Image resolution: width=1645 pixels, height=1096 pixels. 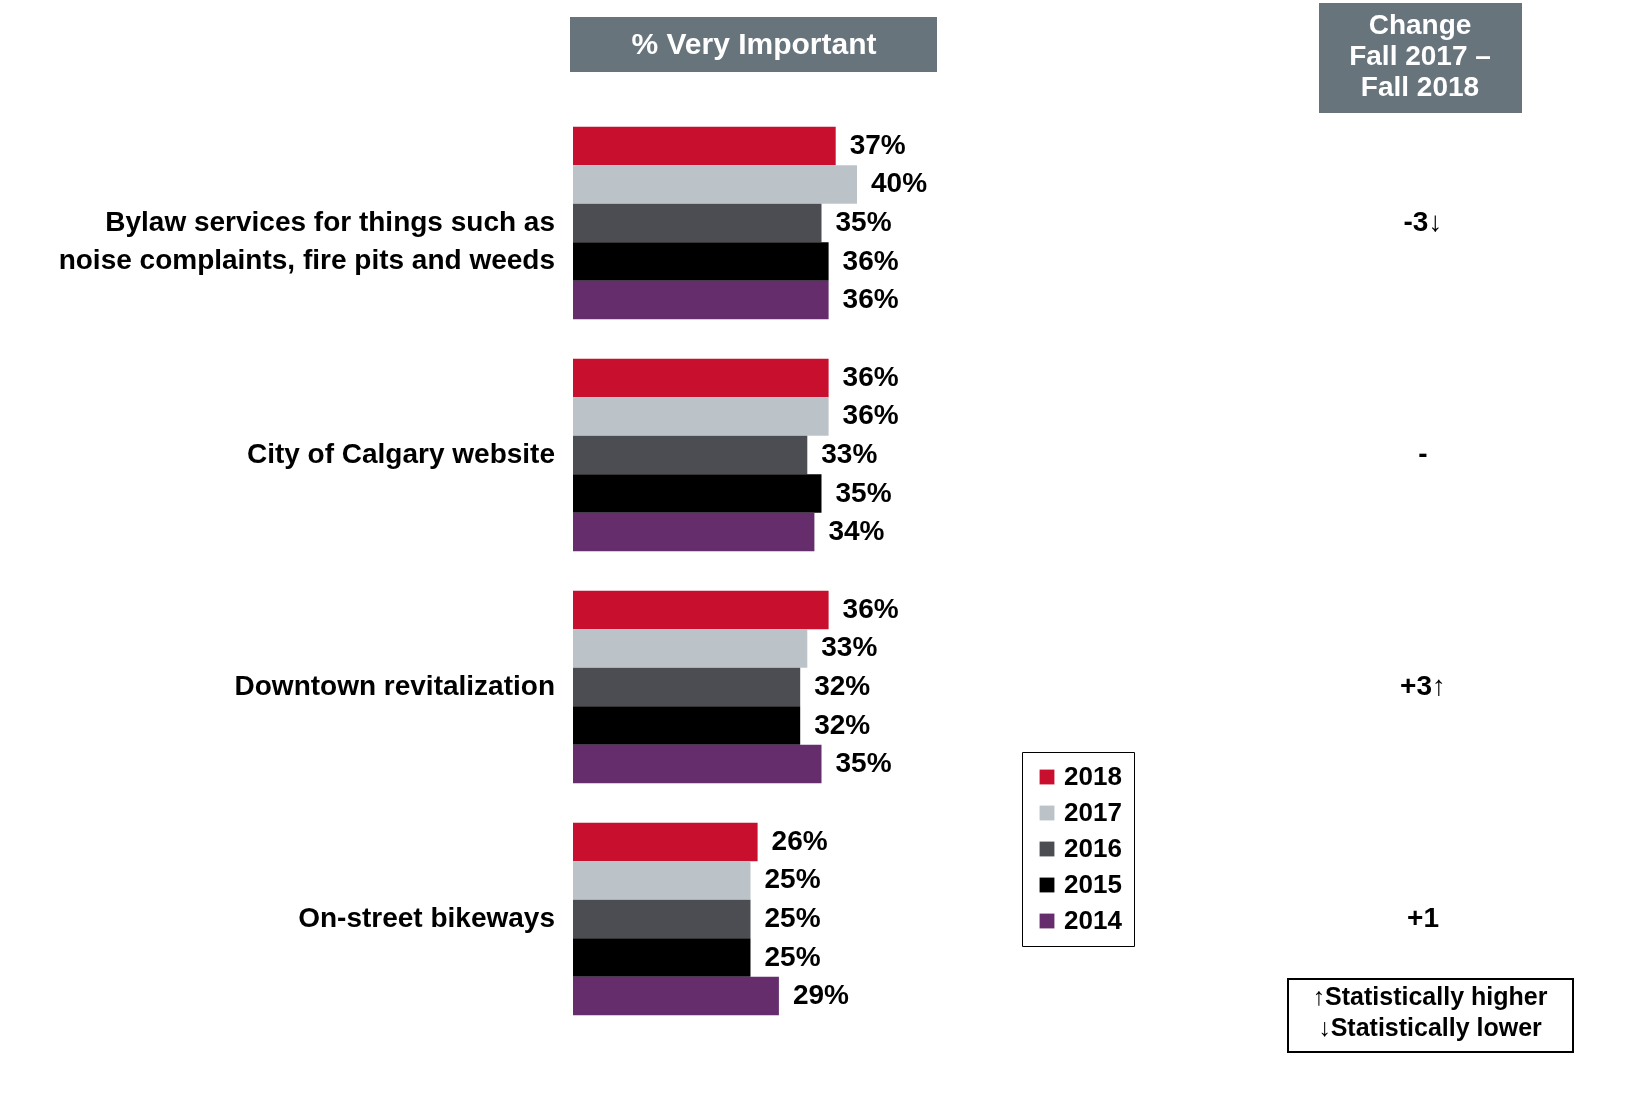 What do you see at coordinates (1093, 812) in the screenshot?
I see `legend-label: 2017` at bounding box center [1093, 812].